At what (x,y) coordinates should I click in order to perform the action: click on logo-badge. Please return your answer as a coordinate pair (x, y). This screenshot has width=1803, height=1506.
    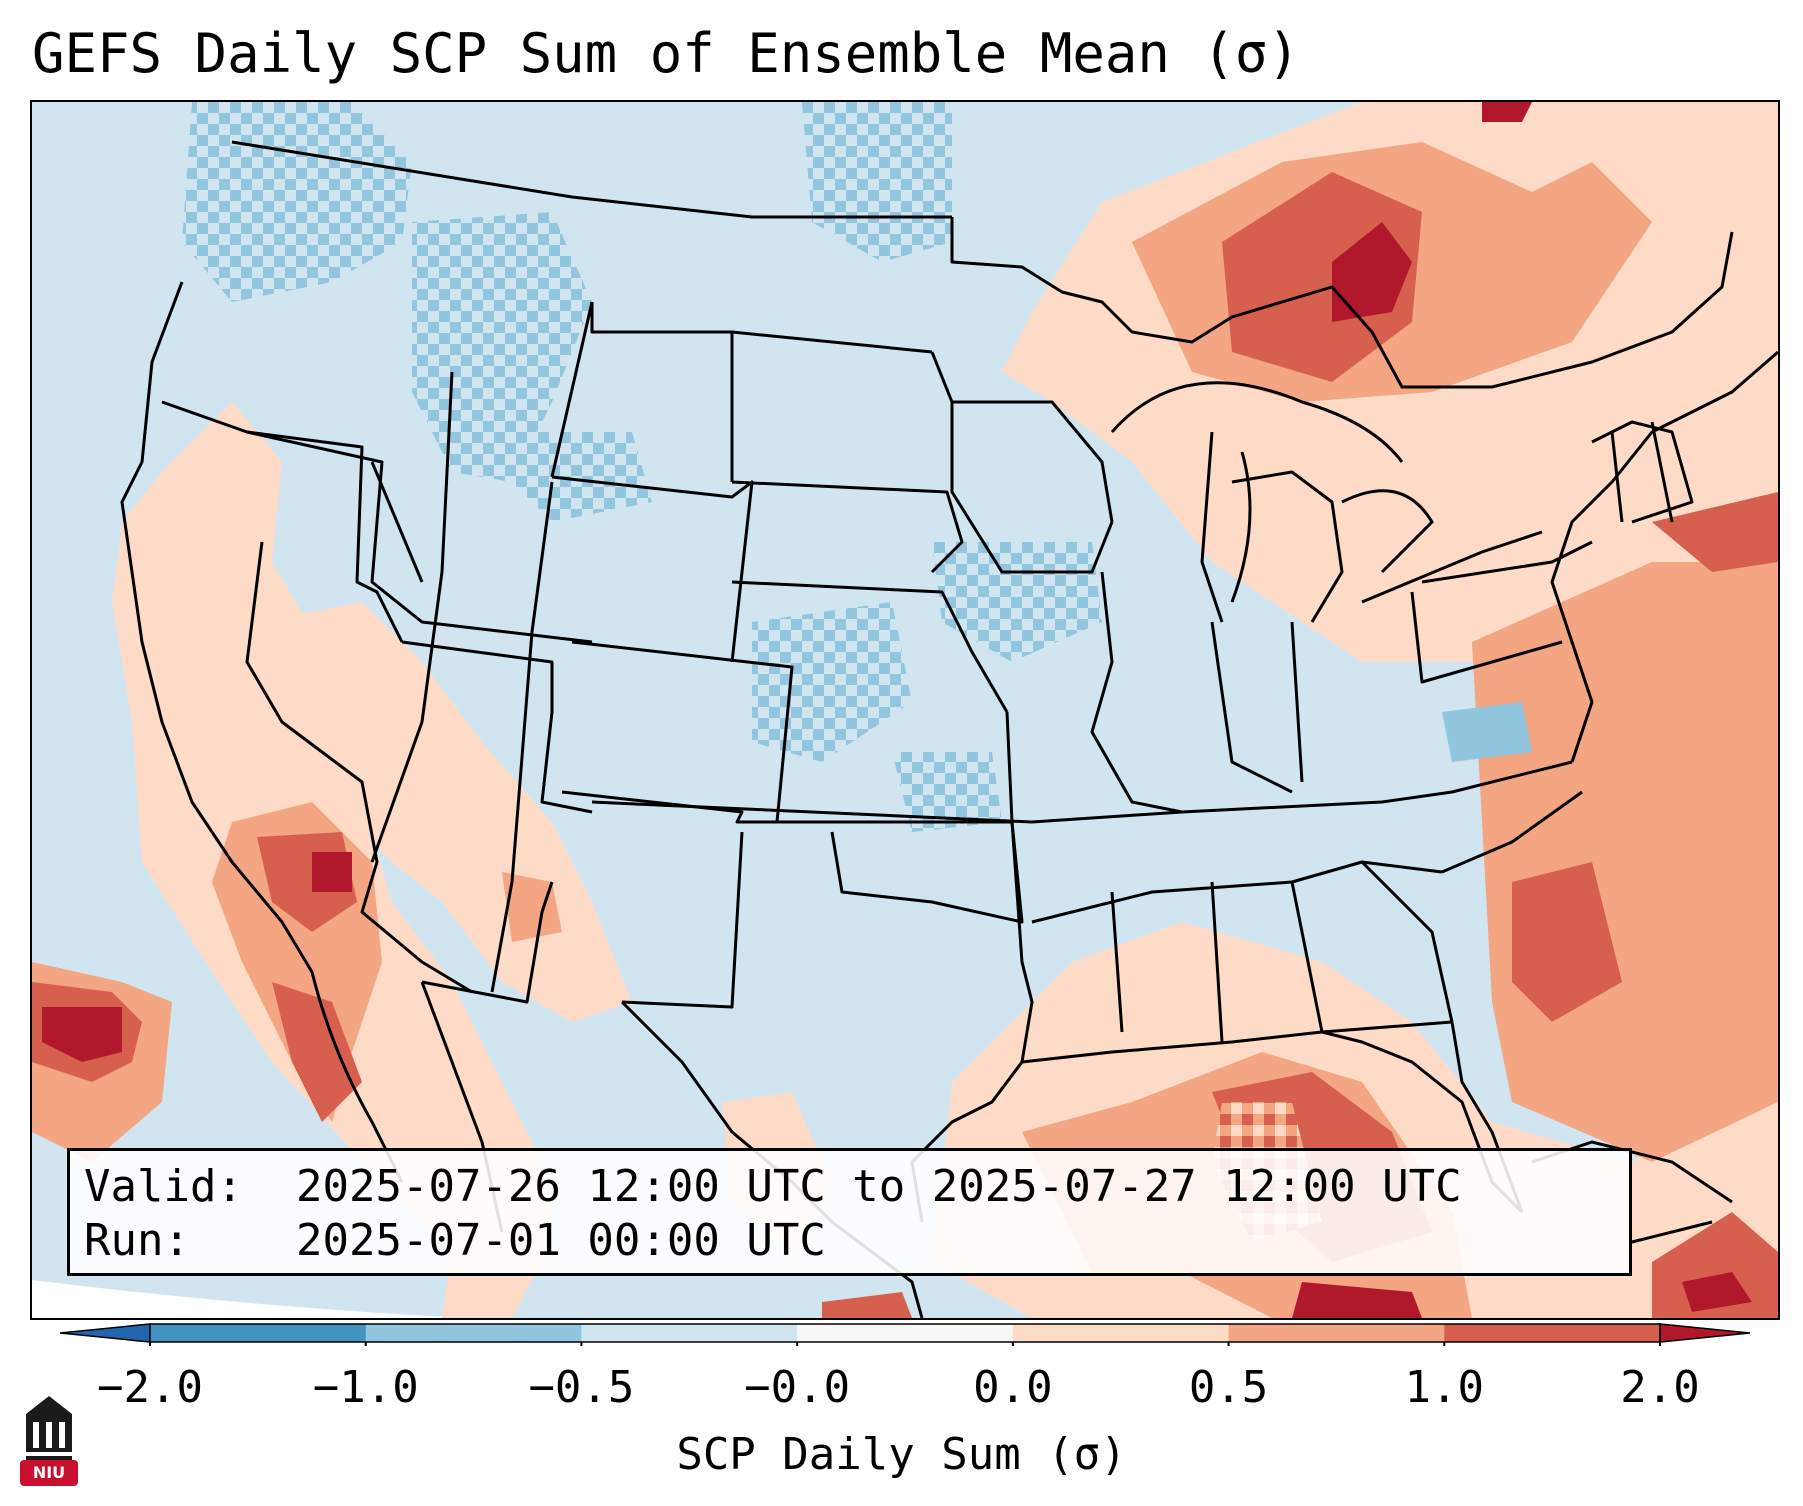
    Looking at the image, I should click on (49, 1473).